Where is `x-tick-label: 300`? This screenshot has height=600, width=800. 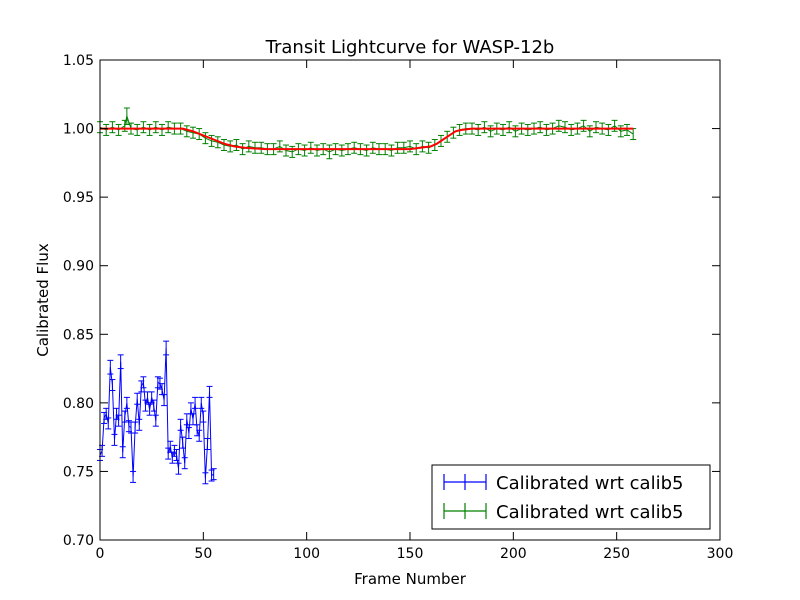
x-tick-label: 300 is located at coordinates (720, 554).